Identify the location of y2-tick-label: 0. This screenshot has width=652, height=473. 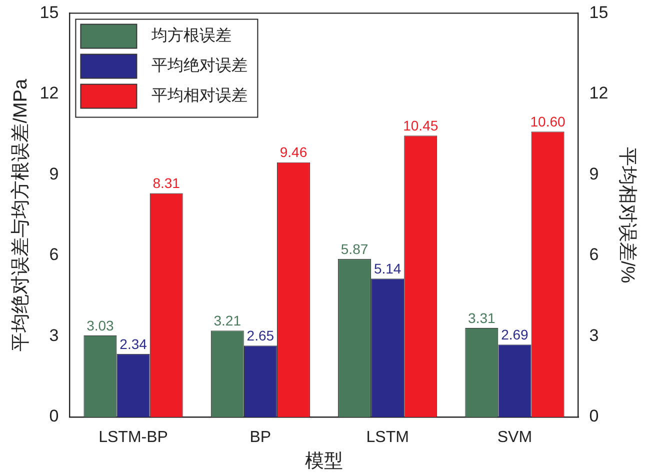
(594, 416).